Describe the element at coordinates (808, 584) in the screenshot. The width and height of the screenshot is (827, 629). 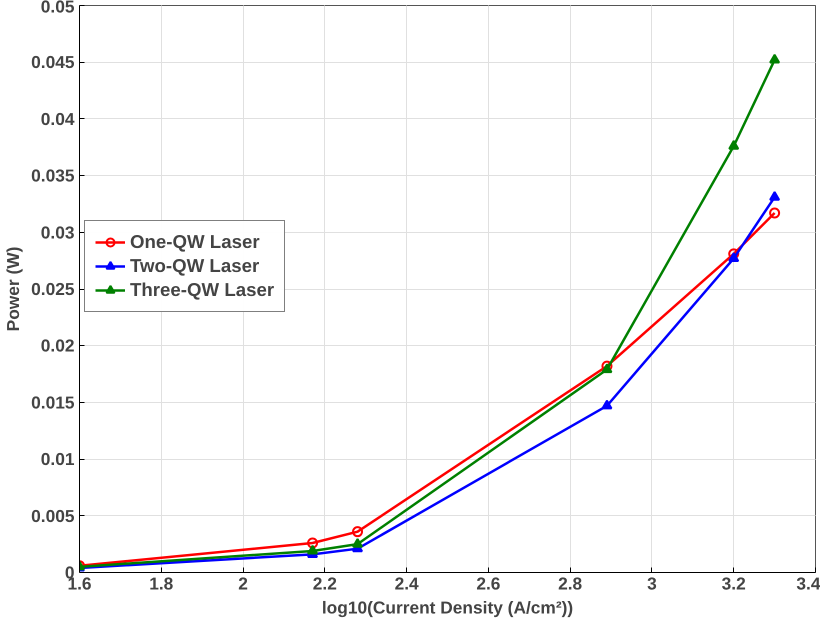
I see `x-tick-label: 3.4` at that location.